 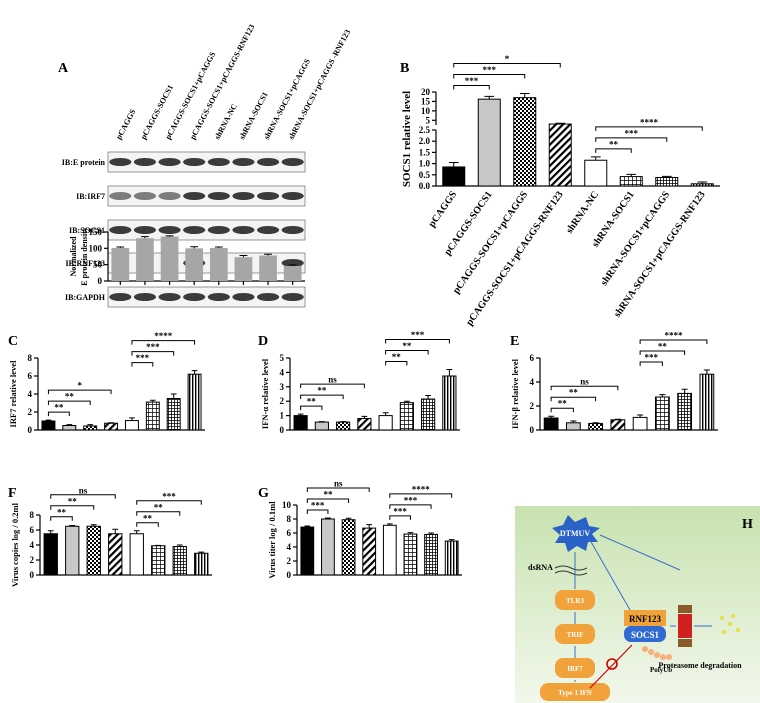 What do you see at coordinates (63, 68) in the screenshot?
I see `panel-label: A` at bounding box center [63, 68].